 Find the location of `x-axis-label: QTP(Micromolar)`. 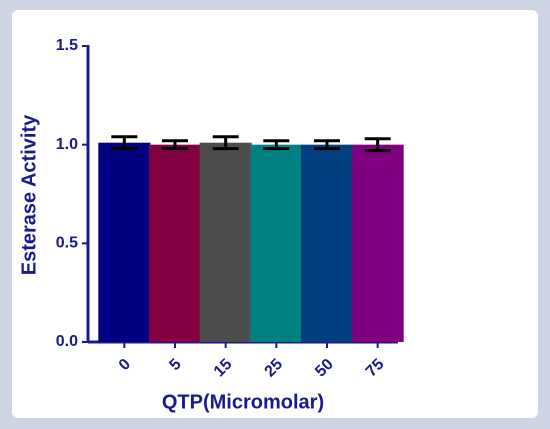

x-axis-label: QTP(Micromolar) is located at coordinates (243, 402).